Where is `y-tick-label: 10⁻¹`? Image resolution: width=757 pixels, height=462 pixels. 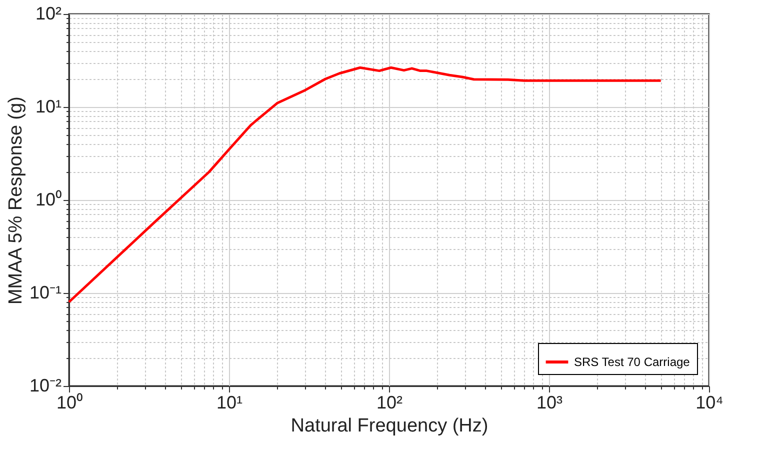 y-tick-label: 10⁻¹ is located at coordinates (45, 292).